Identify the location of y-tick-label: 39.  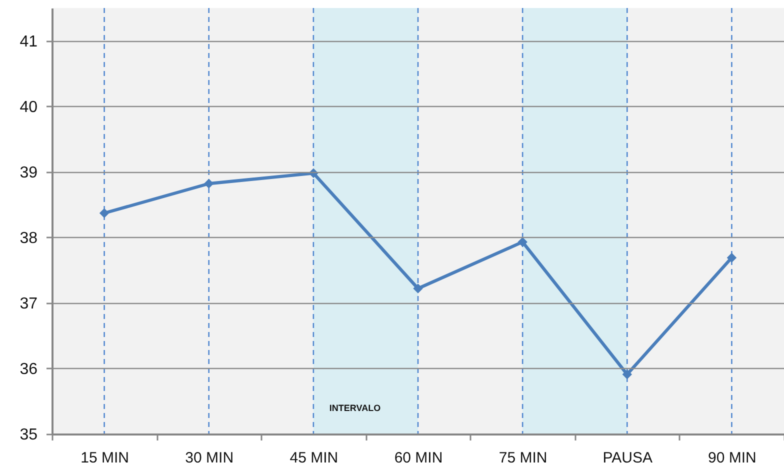
(29, 173).